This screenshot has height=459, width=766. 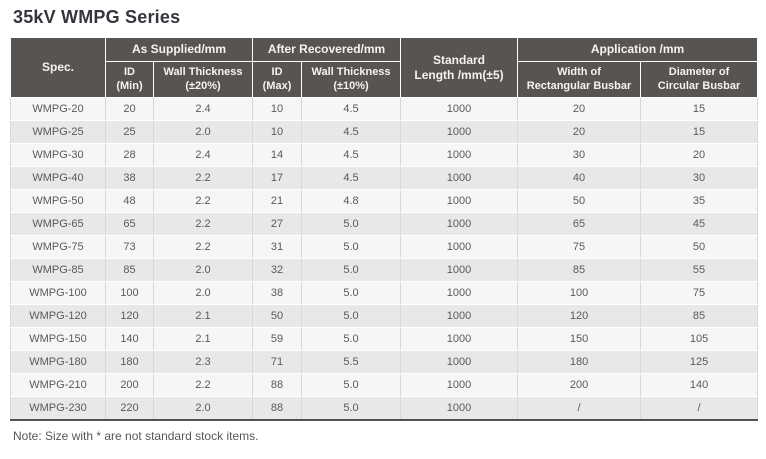 What do you see at coordinates (579, 132) in the screenshot?
I see `cell-width_rect_busbar: 20` at bounding box center [579, 132].